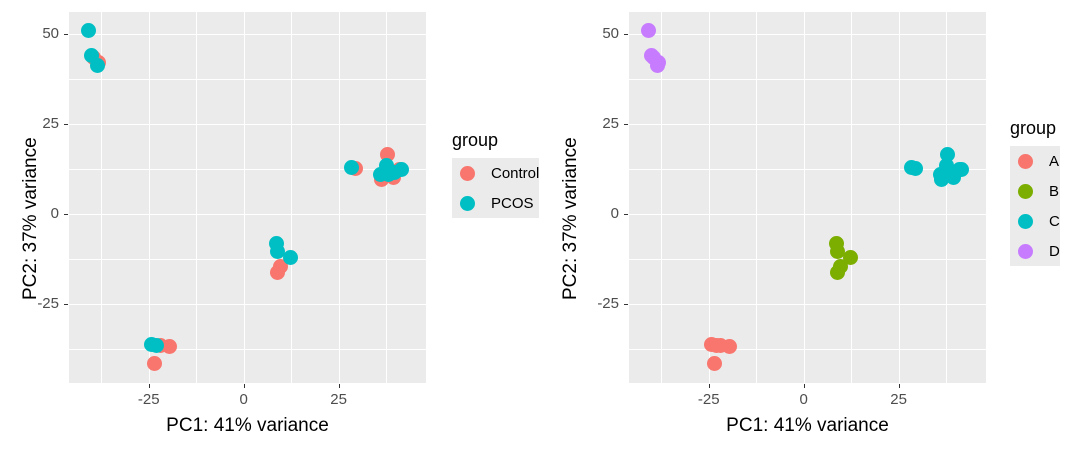  Describe the element at coordinates (1054, 251) in the screenshot. I see `legend-item-label: D` at that location.